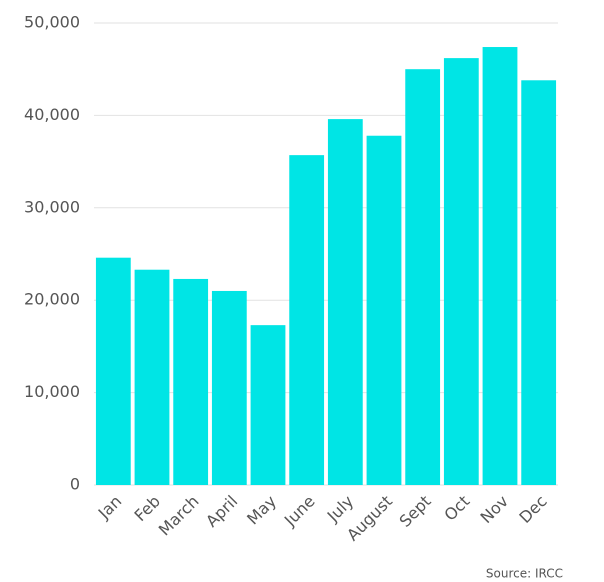  I want to click on y-tick-label: 50,000, so click(52, 22).